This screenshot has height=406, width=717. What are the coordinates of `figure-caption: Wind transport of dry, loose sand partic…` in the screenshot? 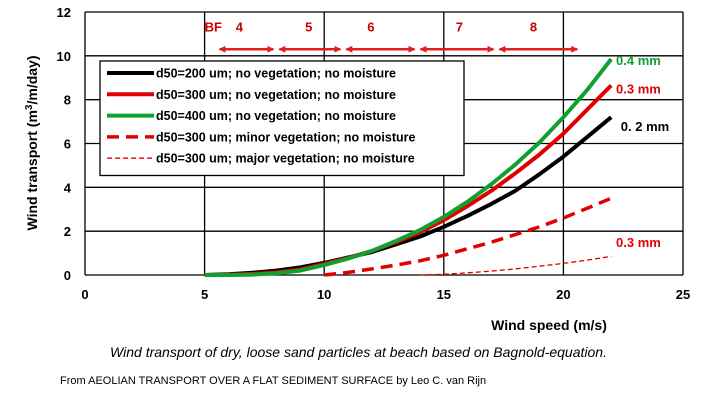 It's located at (358, 352).